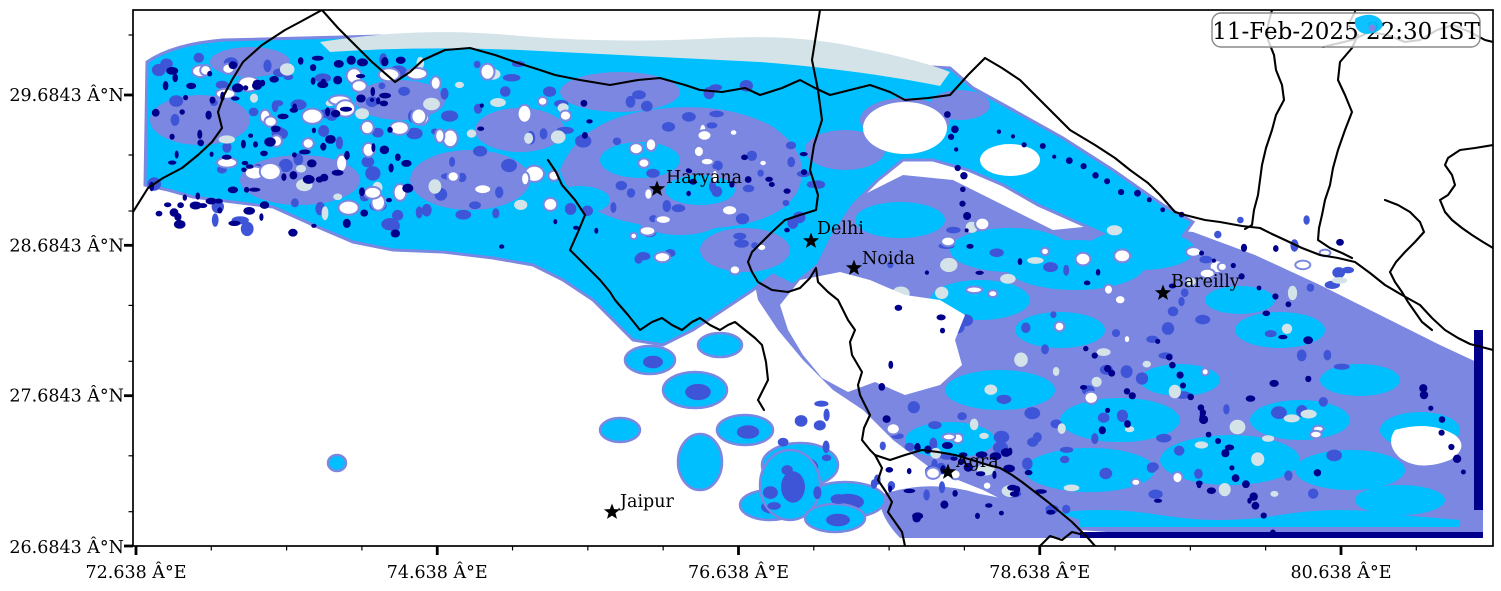 The height and width of the screenshot is (591, 1501). What do you see at coordinates (66, 95) in the screenshot?
I see `y-tick-label: 29.6843 Â°N` at bounding box center [66, 95].